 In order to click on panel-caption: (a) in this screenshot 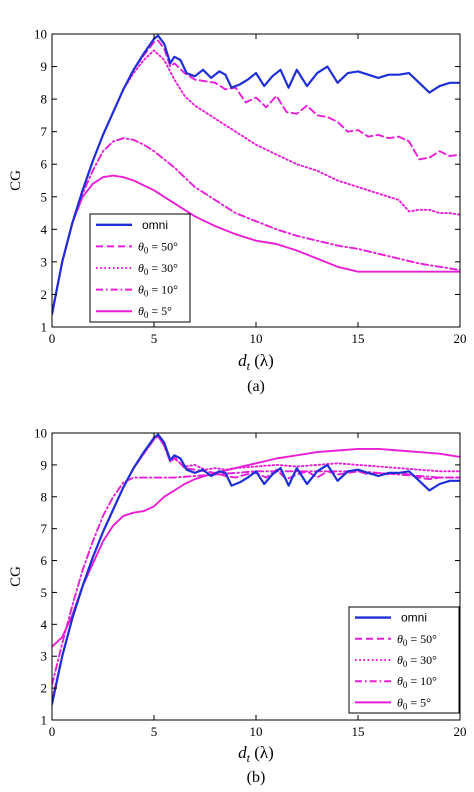, I will do `click(256, 386)`.